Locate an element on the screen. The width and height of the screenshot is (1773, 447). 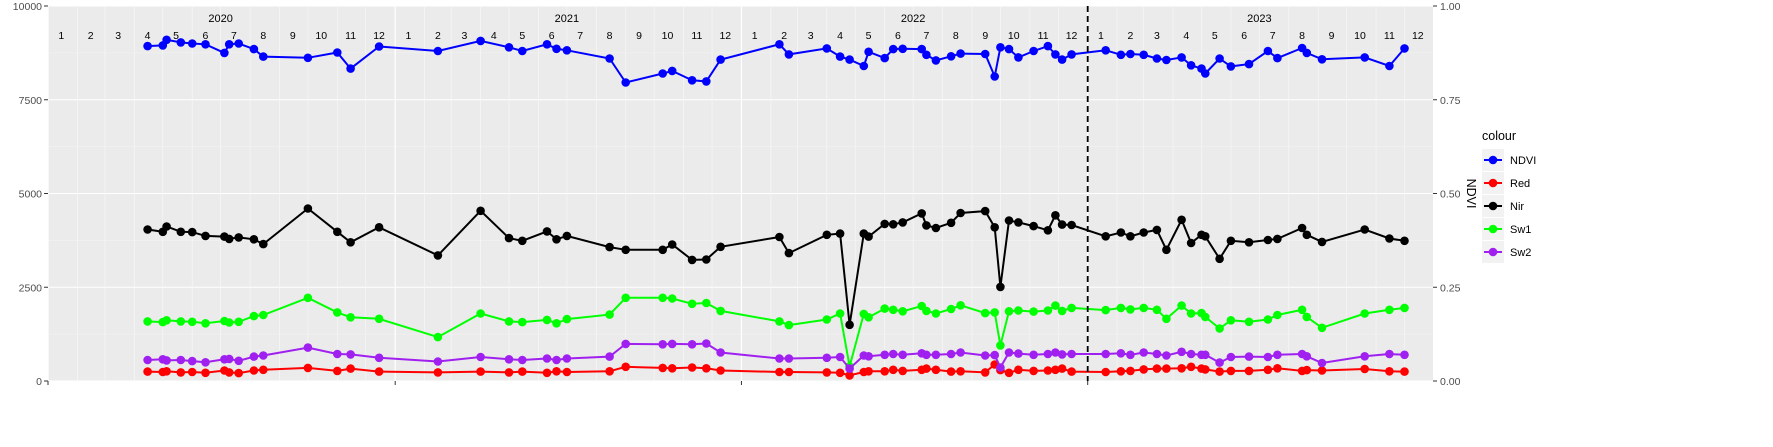
left-tick-label: 7500 is located at coordinates (31, 101).